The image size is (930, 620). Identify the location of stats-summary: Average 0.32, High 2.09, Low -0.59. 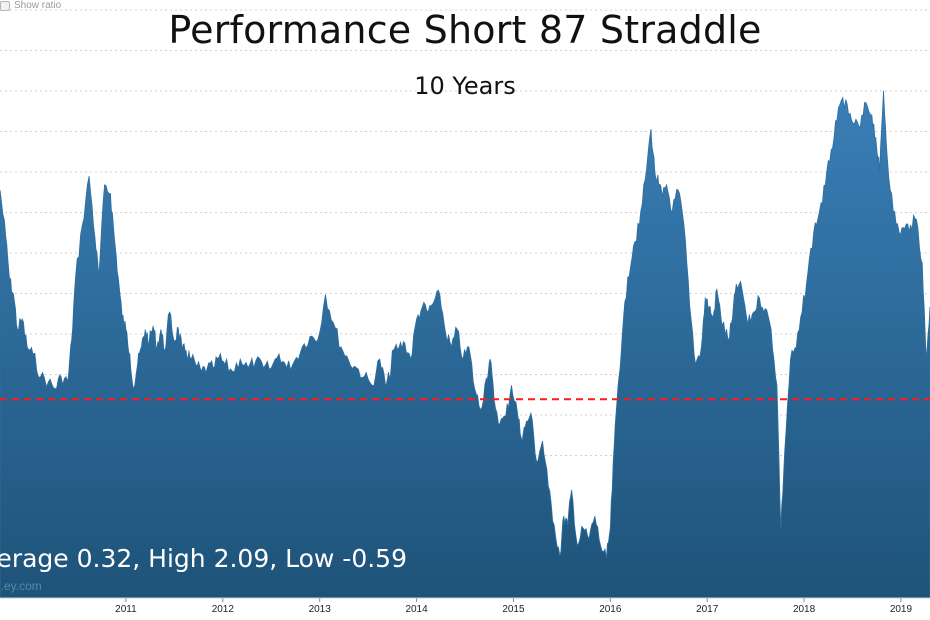
(203, 558).